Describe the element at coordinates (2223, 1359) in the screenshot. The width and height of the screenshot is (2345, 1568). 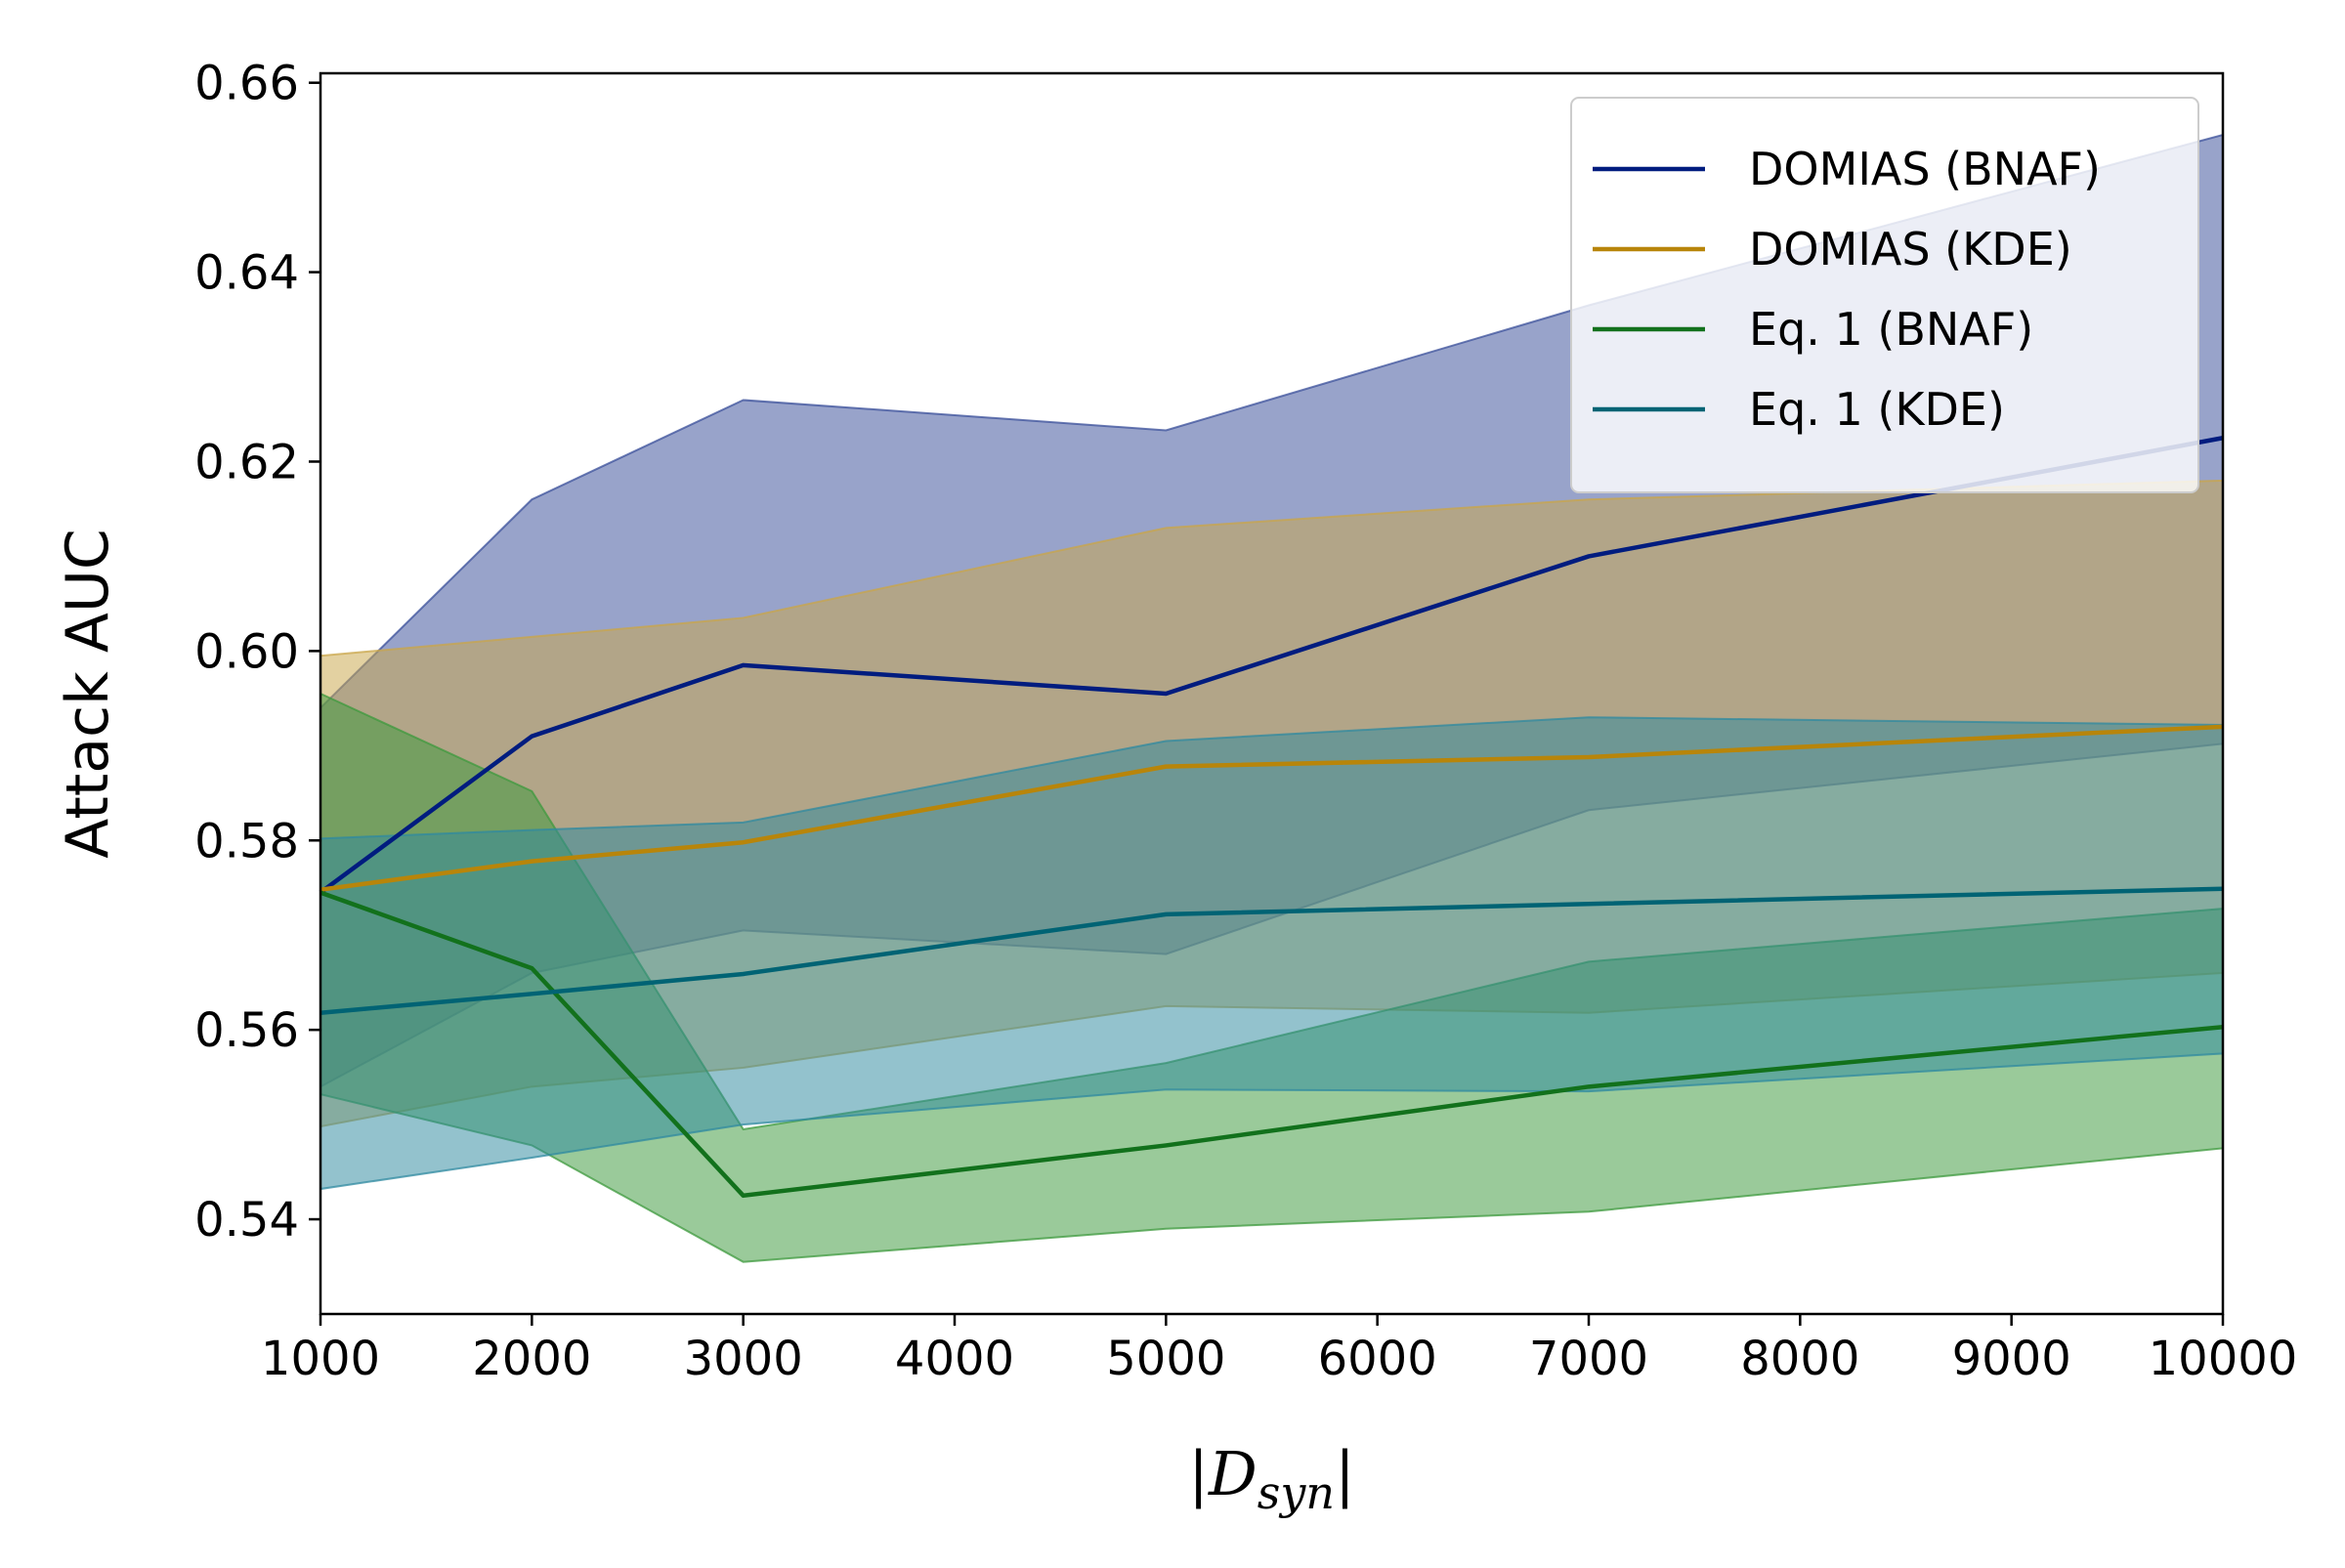
I see `x-tick-label: 10000` at that location.